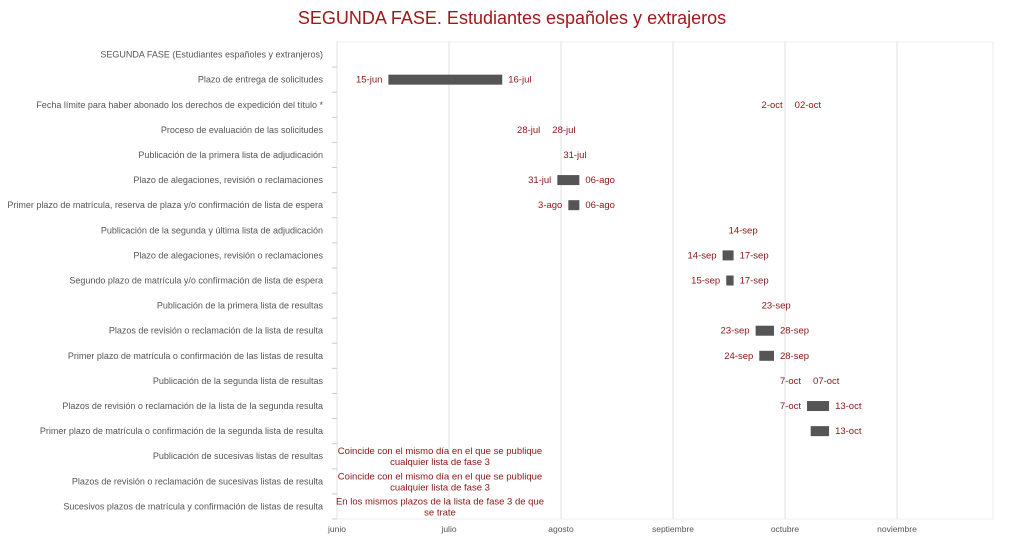 The image size is (1024, 541). Describe the element at coordinates (539, 180) in the screenshot. I see `start-date-label: 31-jul` at that location.